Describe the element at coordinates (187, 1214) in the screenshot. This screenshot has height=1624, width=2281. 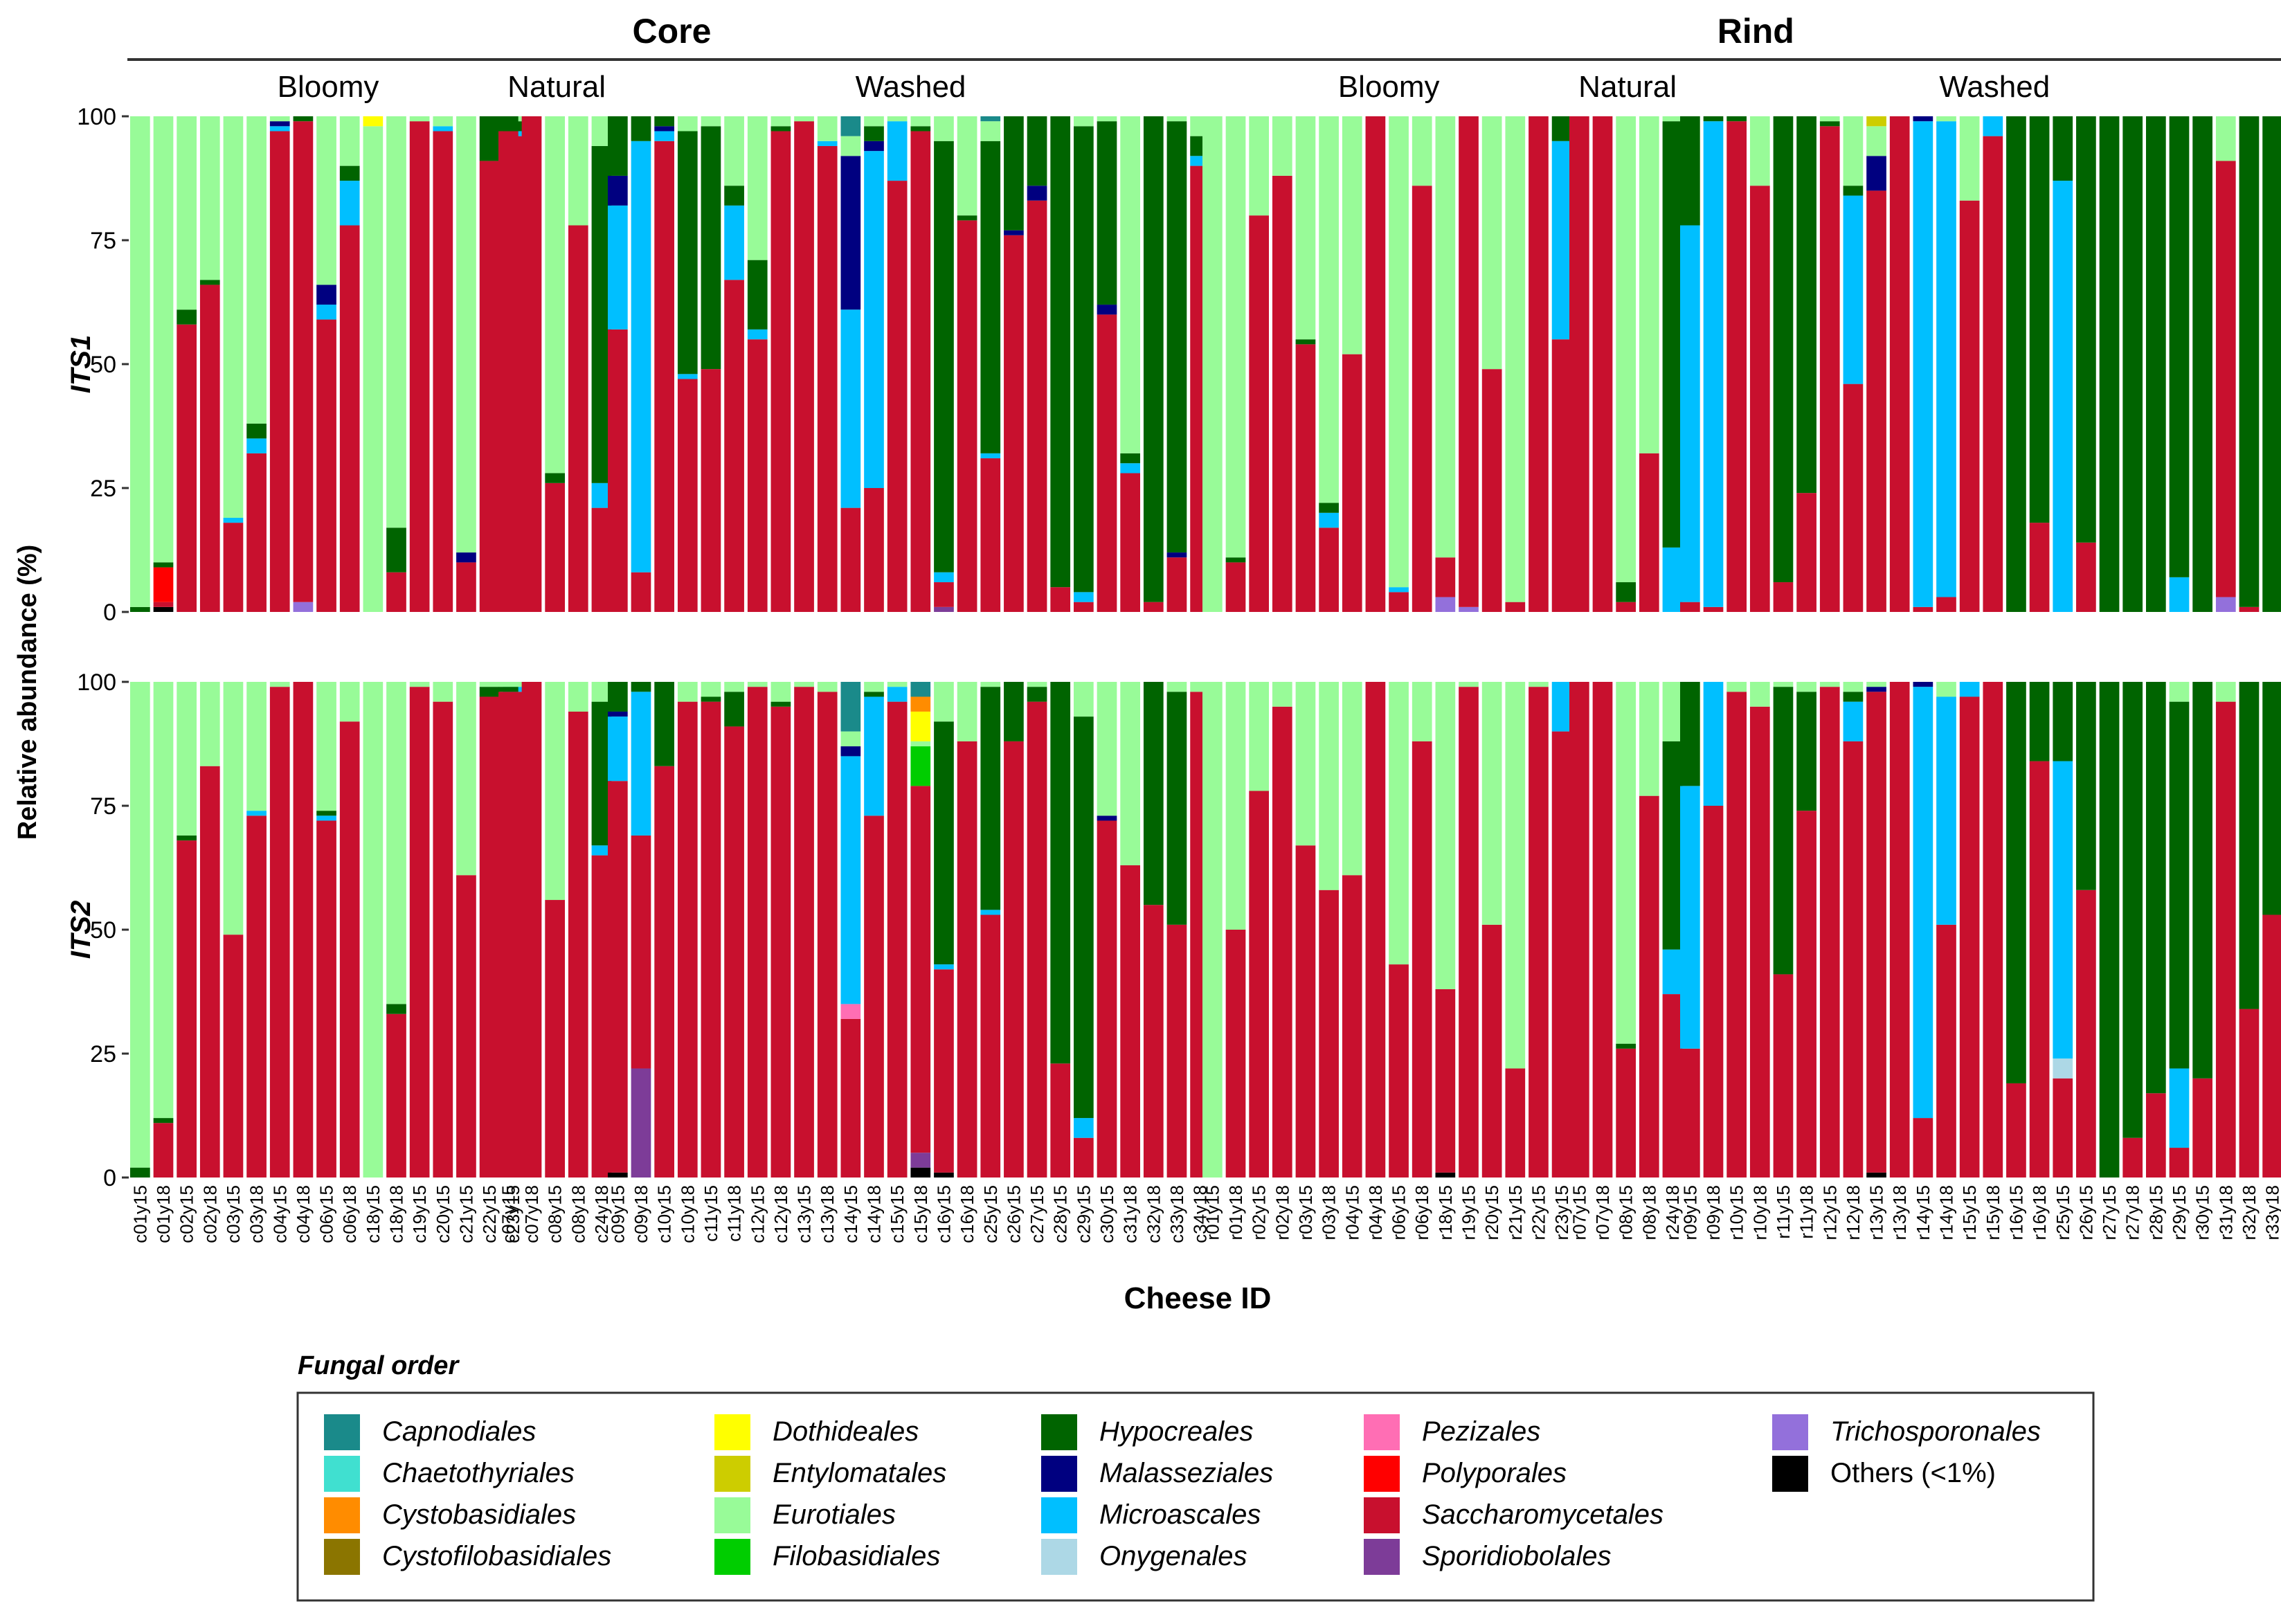
I see `x-tick-label-c02y15: c02y15` at that location.